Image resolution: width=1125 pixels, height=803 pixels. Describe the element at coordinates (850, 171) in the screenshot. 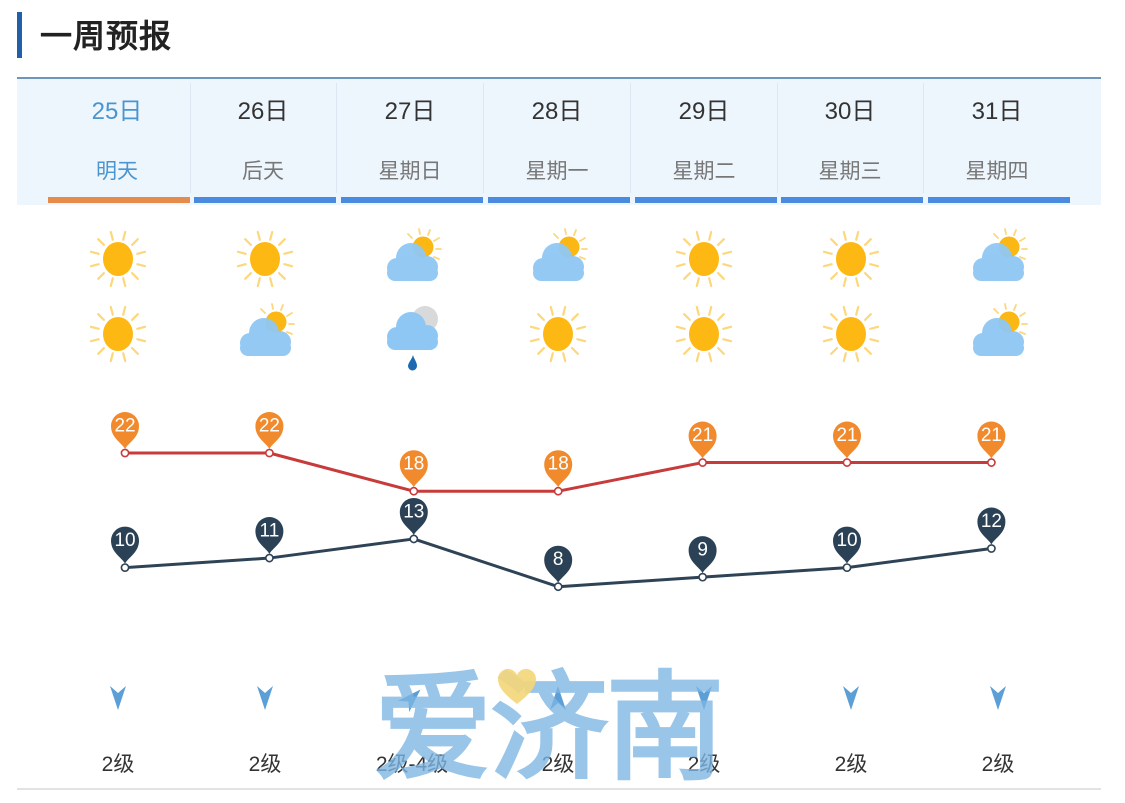

I see `day-label: 星期三` at that location.